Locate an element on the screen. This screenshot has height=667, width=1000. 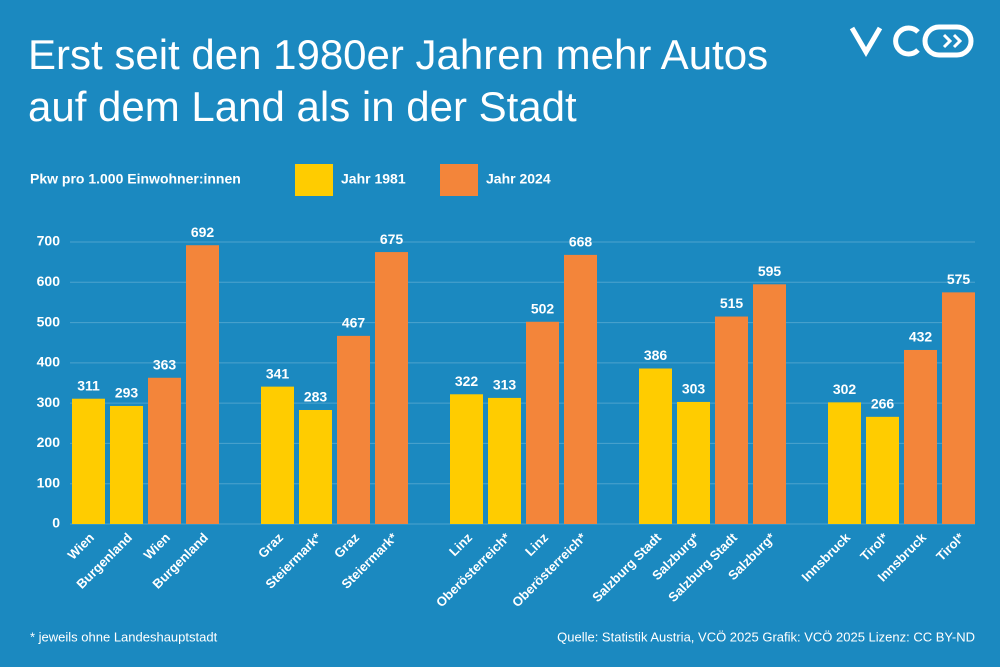
value-label: 303 is located at coordinates (694, 389).